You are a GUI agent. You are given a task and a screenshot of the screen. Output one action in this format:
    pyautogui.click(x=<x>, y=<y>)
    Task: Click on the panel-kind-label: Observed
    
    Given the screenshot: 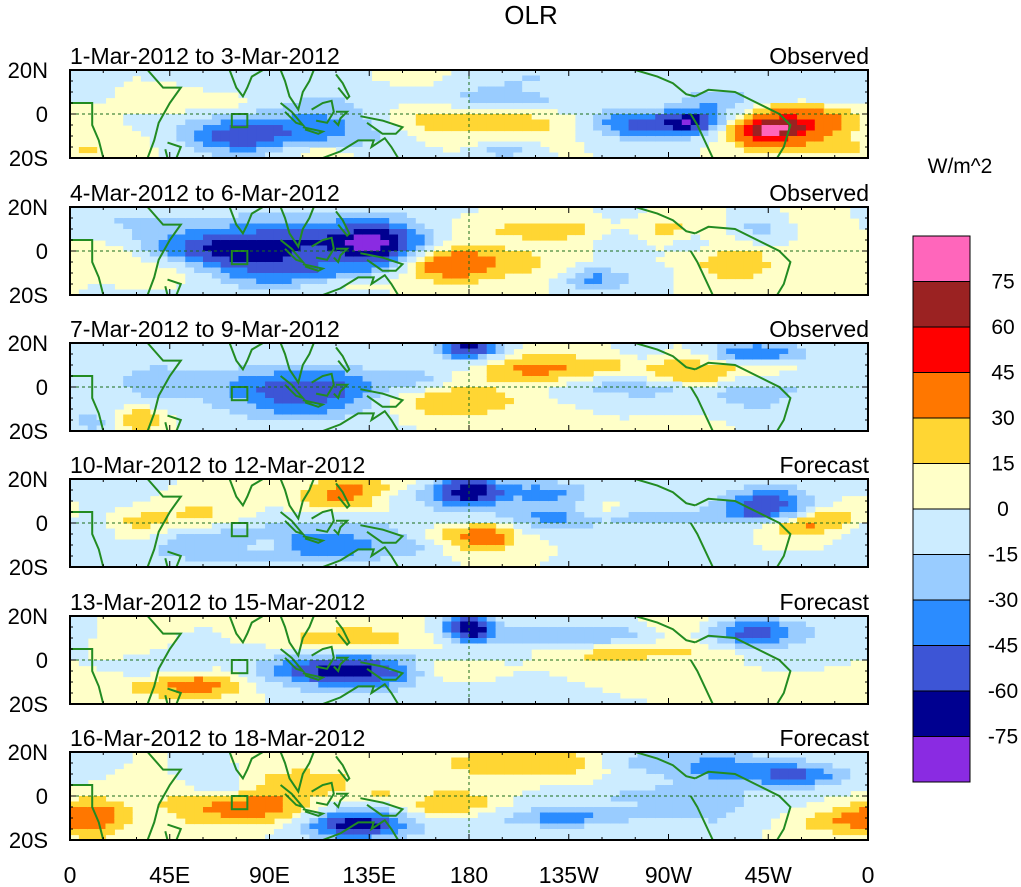 What is the action you would take?
    pyautogui.click(x=819, y=329)
    